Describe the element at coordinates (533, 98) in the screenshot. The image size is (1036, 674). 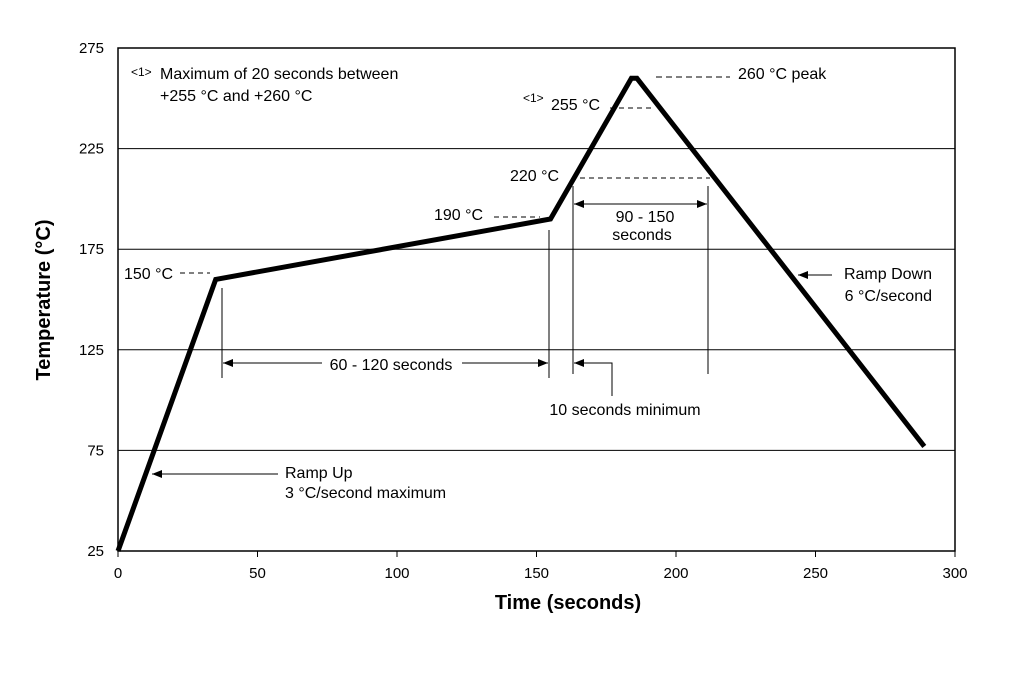
I see `t255-marker: <1>` at that location.